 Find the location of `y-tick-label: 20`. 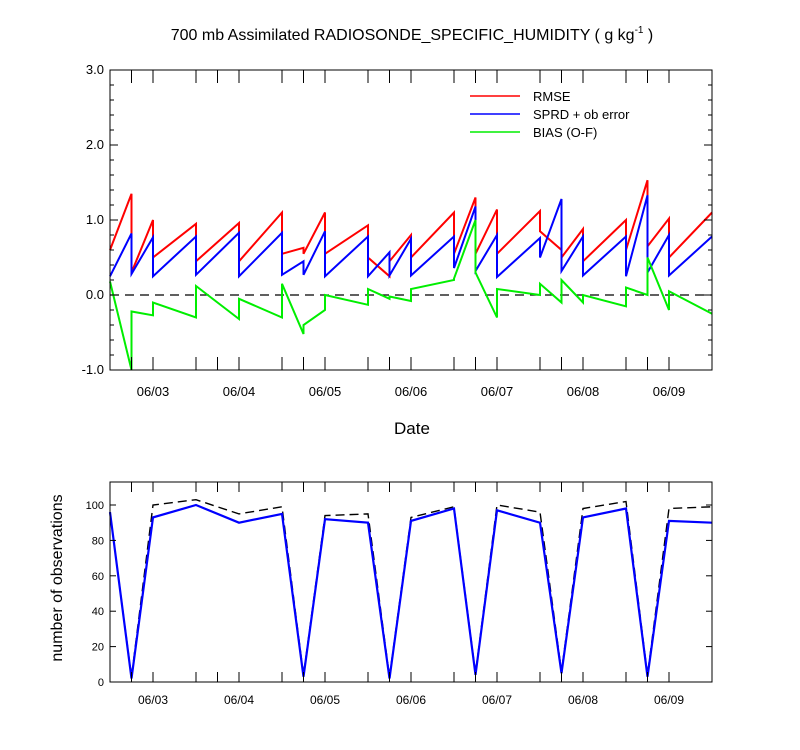

y-tick-label: 20 is located at coordinates (98, 648).